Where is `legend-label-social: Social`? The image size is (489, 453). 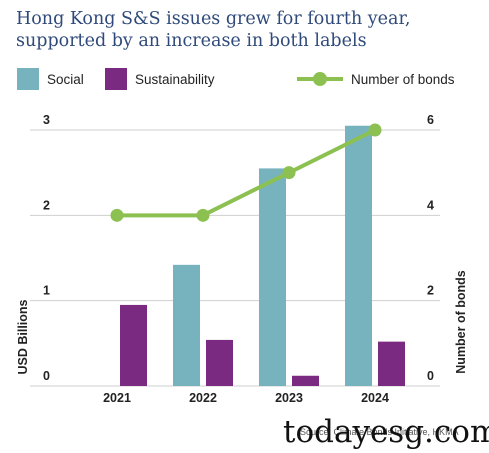 legend-label-social: Social is located at coordinates (65, 79).